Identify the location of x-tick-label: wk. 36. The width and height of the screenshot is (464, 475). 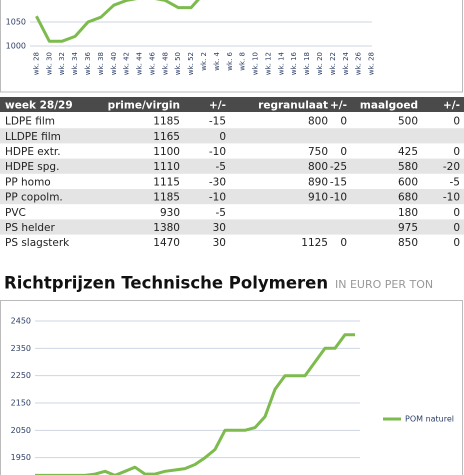
(88, 63).